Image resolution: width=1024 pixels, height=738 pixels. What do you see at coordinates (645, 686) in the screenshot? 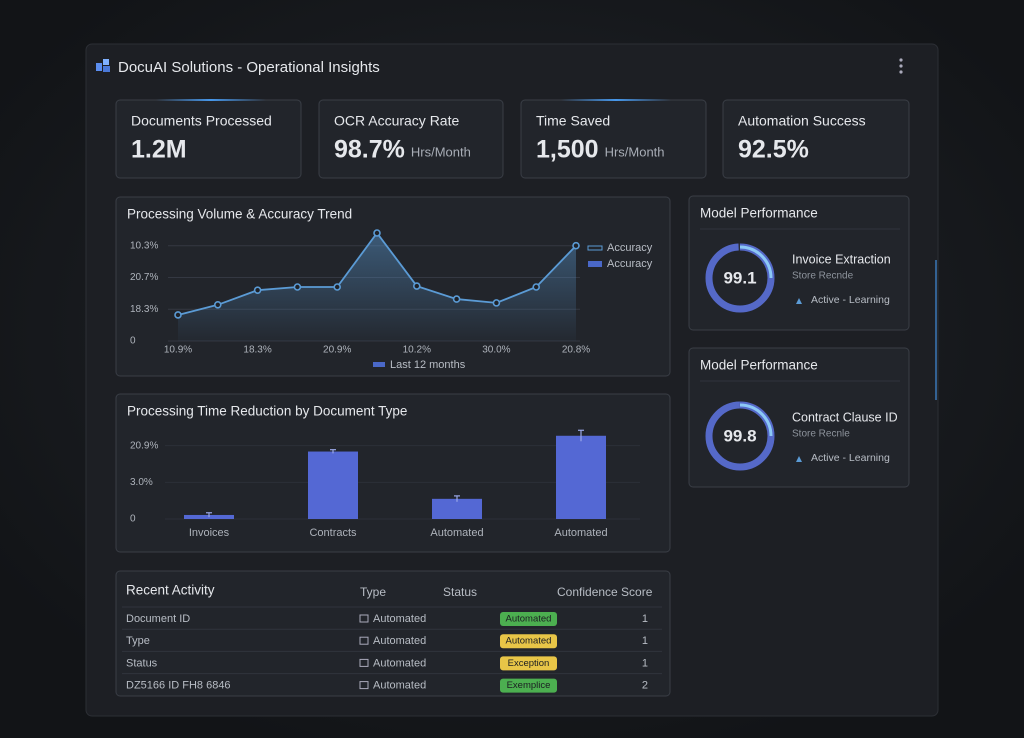
I see `cell-confidence: 2` at bounding box center [645, 686].